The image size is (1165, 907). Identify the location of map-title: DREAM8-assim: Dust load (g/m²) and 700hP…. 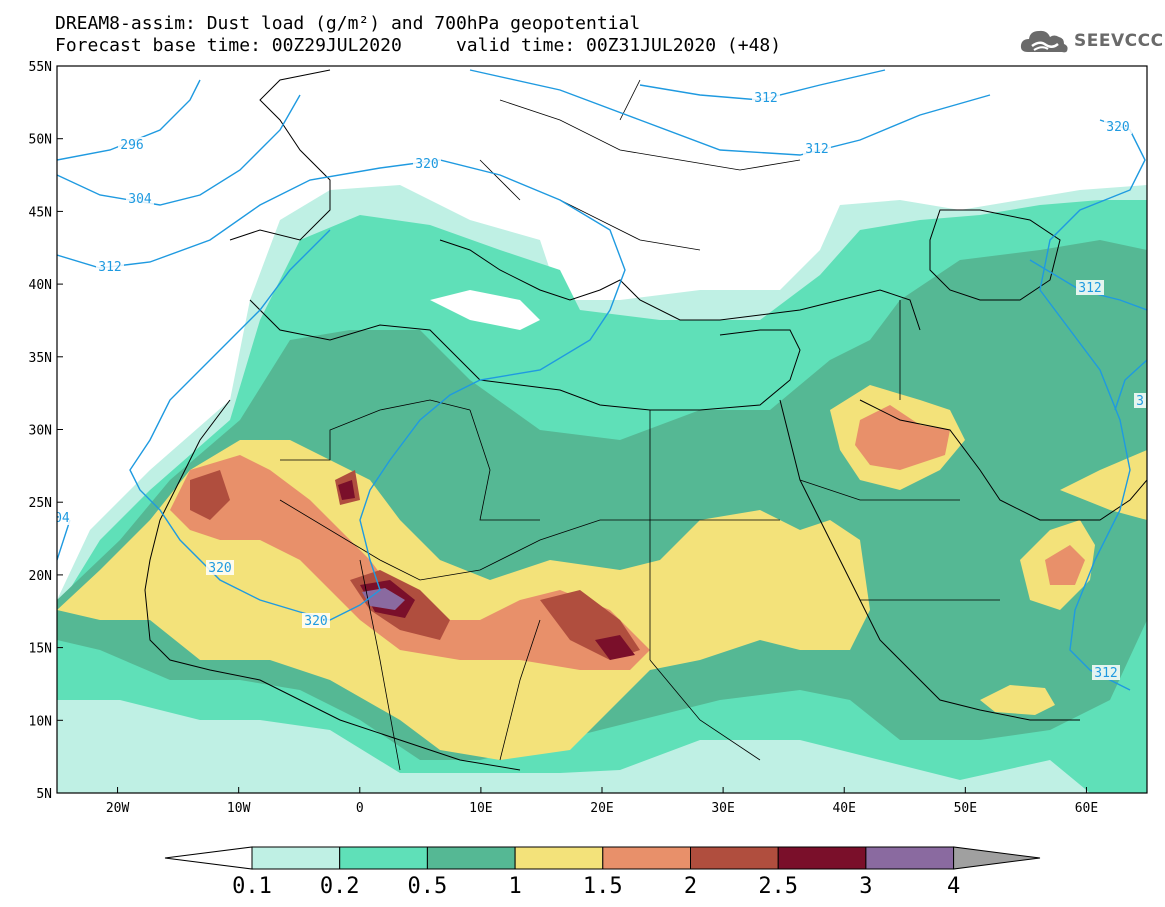
(348, 23).